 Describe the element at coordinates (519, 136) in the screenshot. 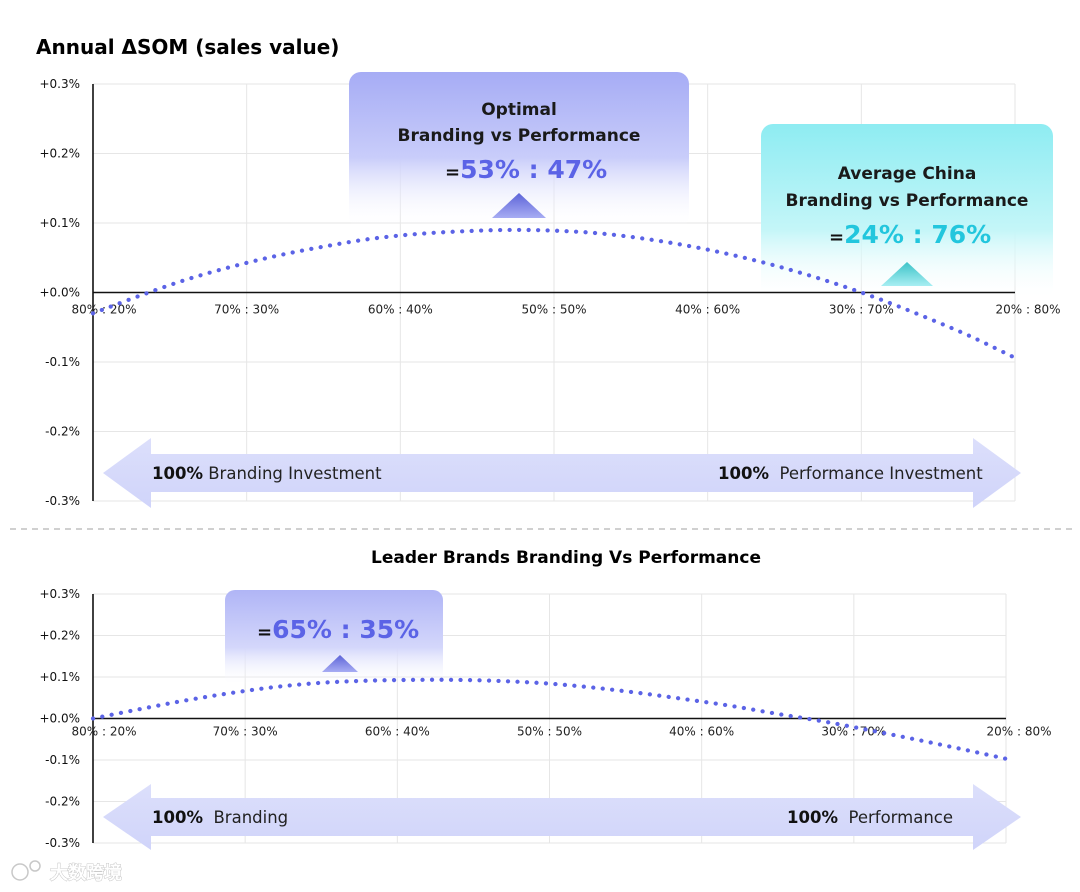

I see `optimal-label-line2: Branding vs Performance` at that location.